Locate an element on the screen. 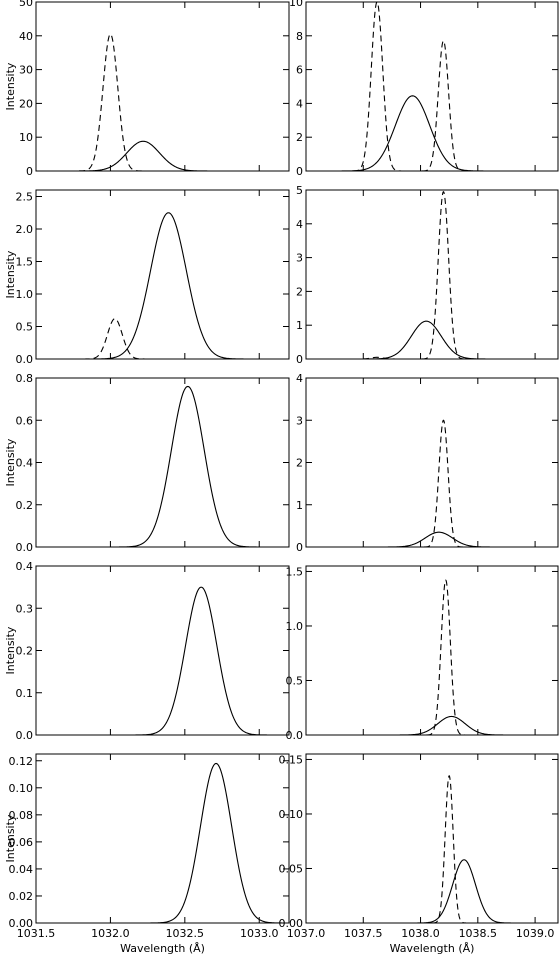 This screenshot has width=560, height=961. y-tick-label: 2.0 is located at coordinates (25, 229).